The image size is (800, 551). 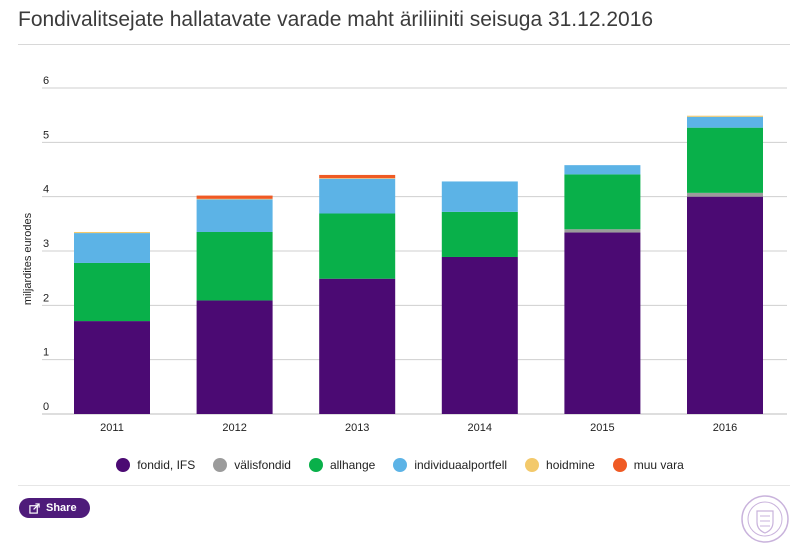 What do you see at coordinates (234, 428) in the screenshot?
I see `x-tick-label: 2012` at bounding box center [234, 428].